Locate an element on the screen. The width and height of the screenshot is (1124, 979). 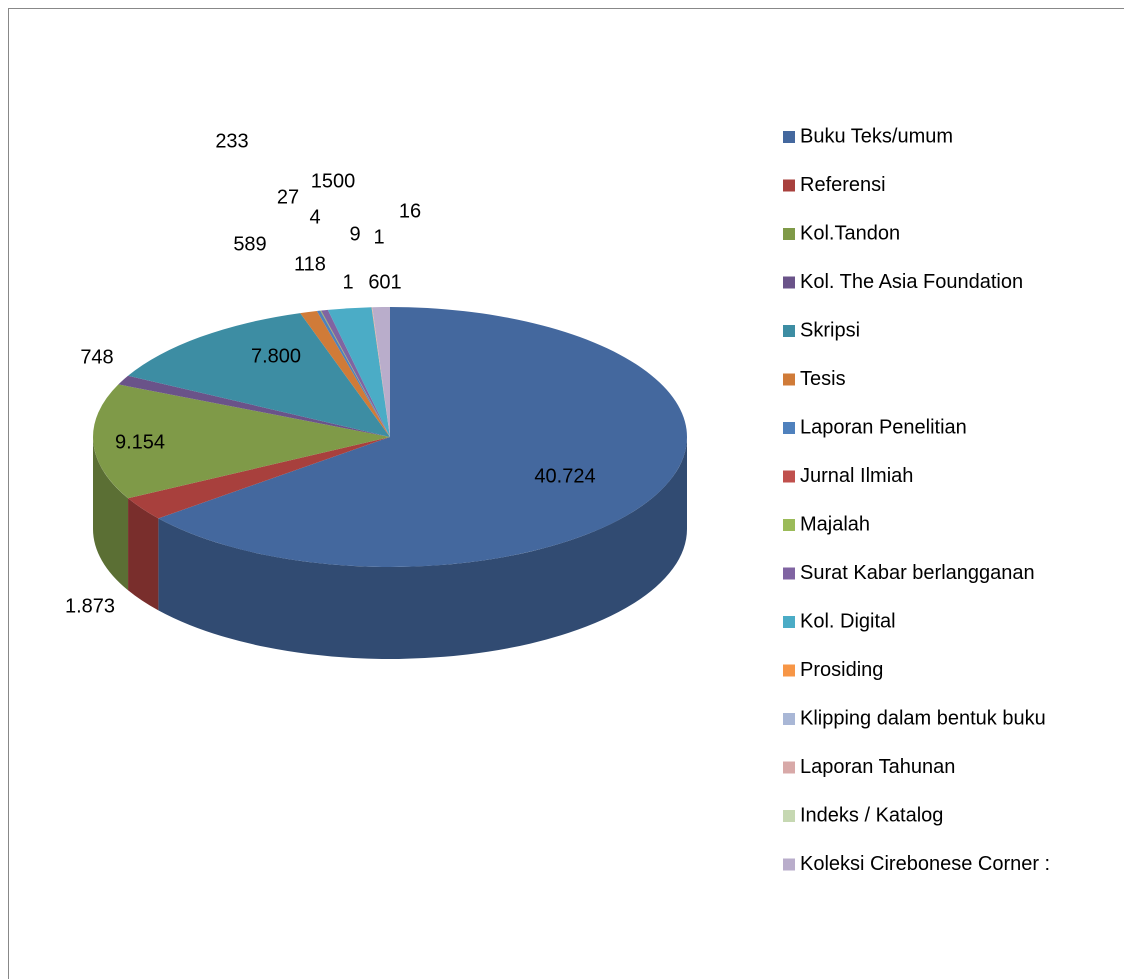
legend-label: Referensi is located at coordinates (843, 185).